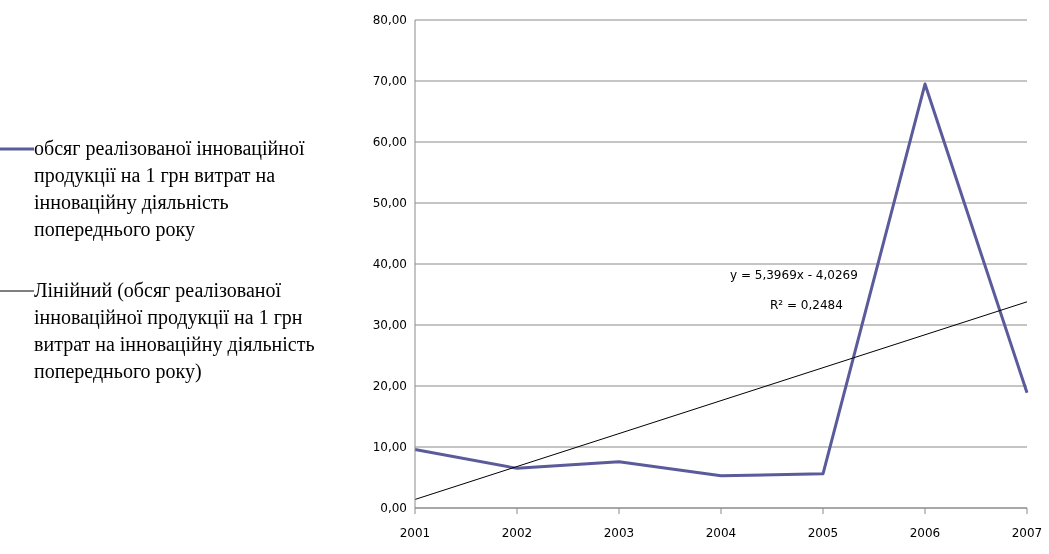 The image size is (1049, 554). Describe the element at coordinates (806, 305) in the screenshot. I see `annotation: R² = 0,2484` at that location.